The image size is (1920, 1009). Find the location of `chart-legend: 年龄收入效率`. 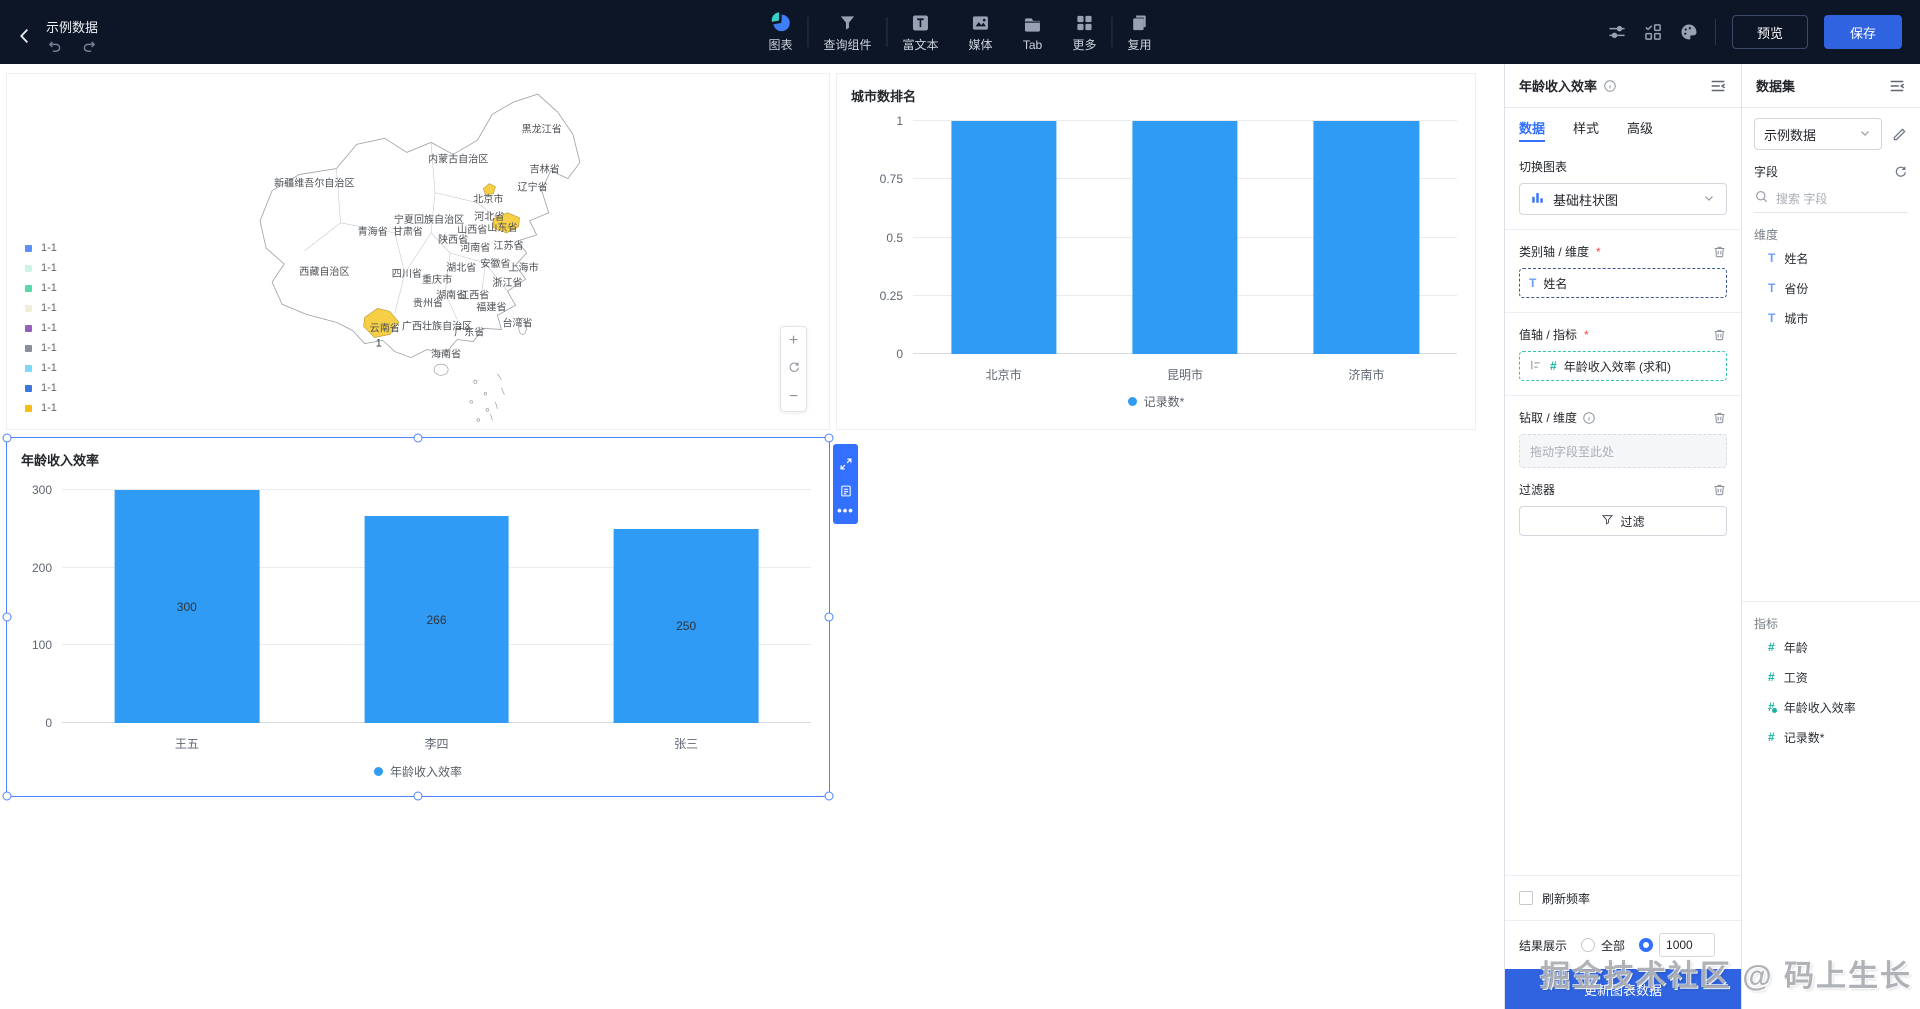

chart-legend: 年龄收入效率 is located at coordinates (418, 771).